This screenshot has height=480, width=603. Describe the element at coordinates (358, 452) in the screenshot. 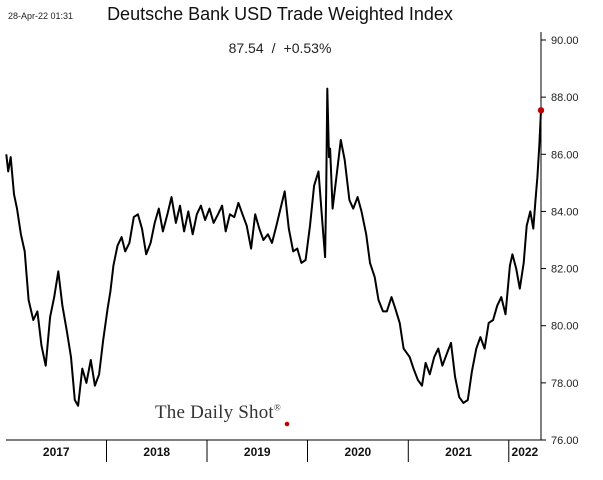

I see `x-tick-label: 2020` at that location.